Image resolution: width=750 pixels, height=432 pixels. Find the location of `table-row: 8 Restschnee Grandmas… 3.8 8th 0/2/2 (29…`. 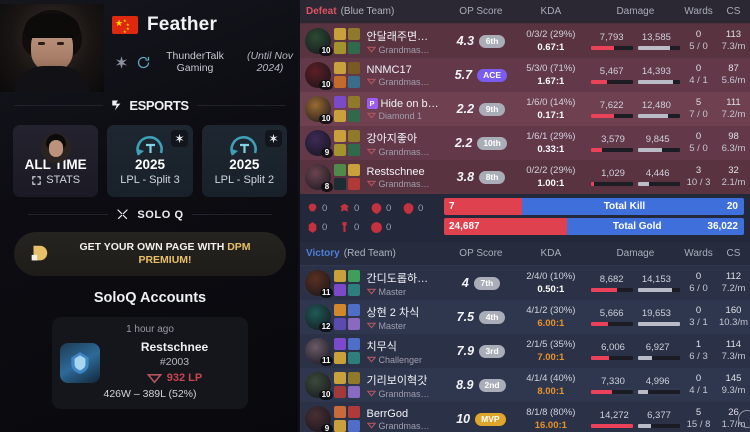

table-row: 8 Restschnee Grandmas… 3.8 8th 0/2/2 (29… is located at coordinates (525, 177).